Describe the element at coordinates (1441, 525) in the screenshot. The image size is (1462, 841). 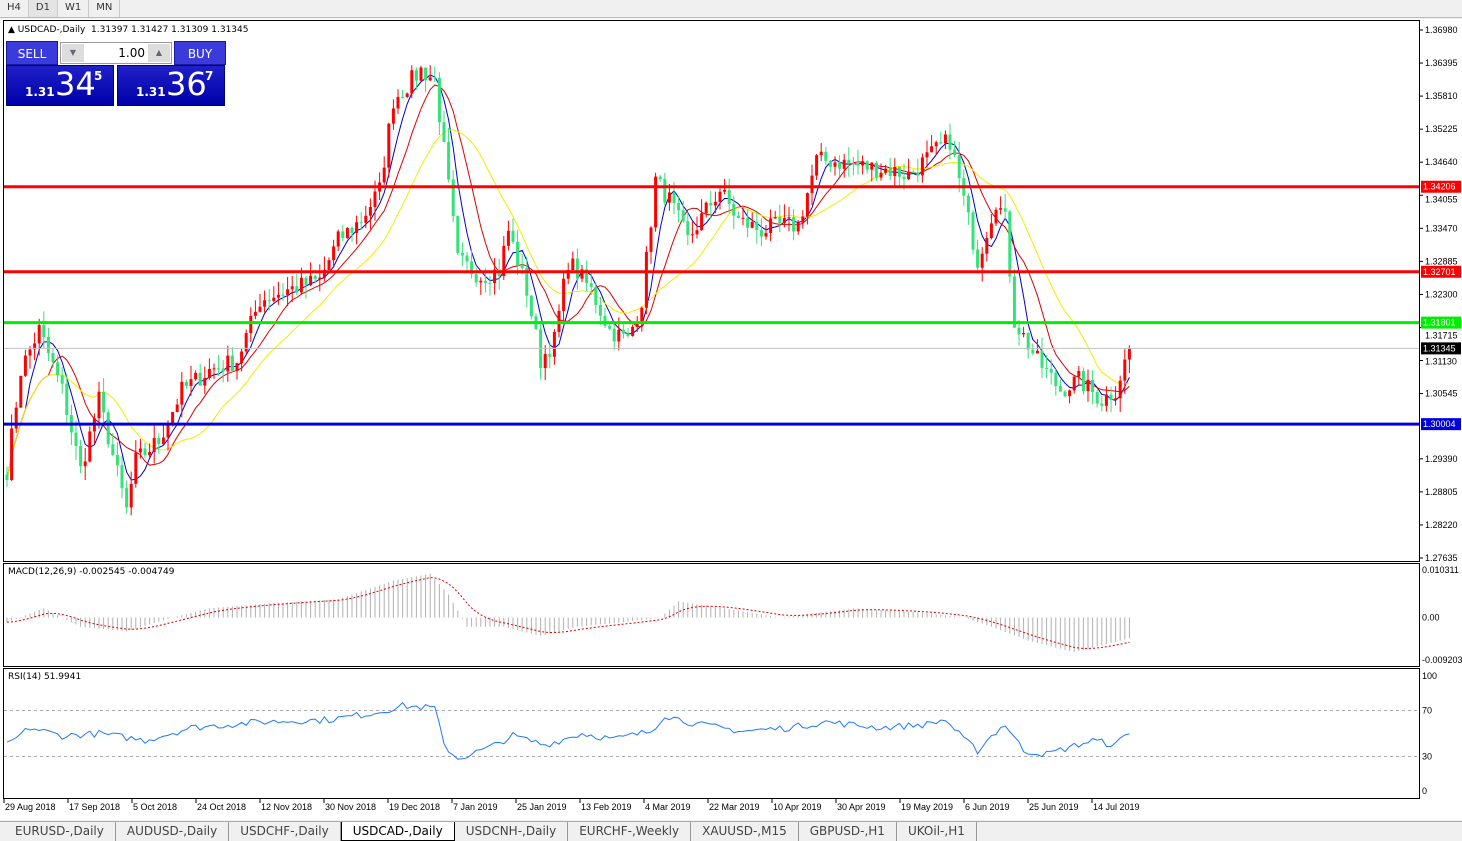
I see `price-tick-label: 1.28220` at that location.